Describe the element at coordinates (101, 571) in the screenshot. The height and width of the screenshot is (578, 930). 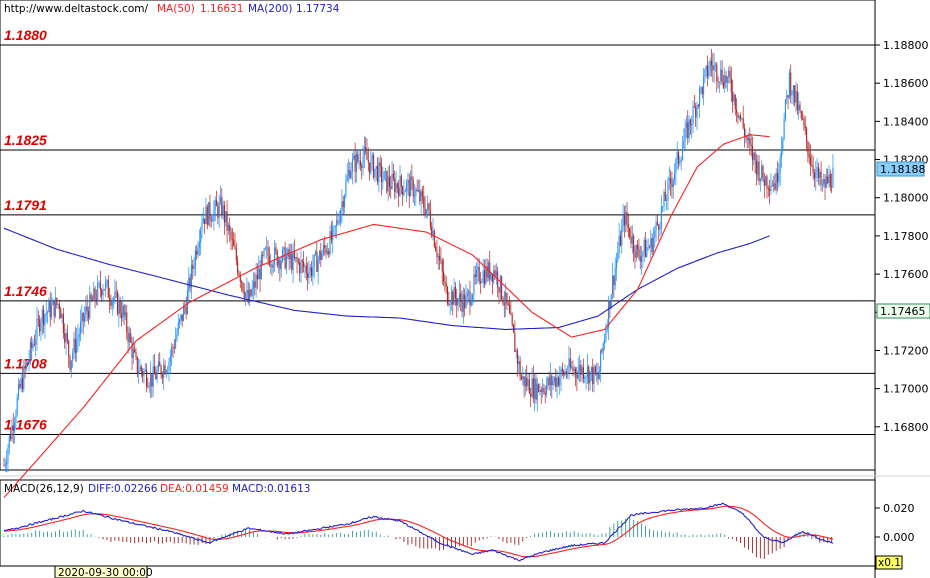
I see `time-cursor-box` at that location.